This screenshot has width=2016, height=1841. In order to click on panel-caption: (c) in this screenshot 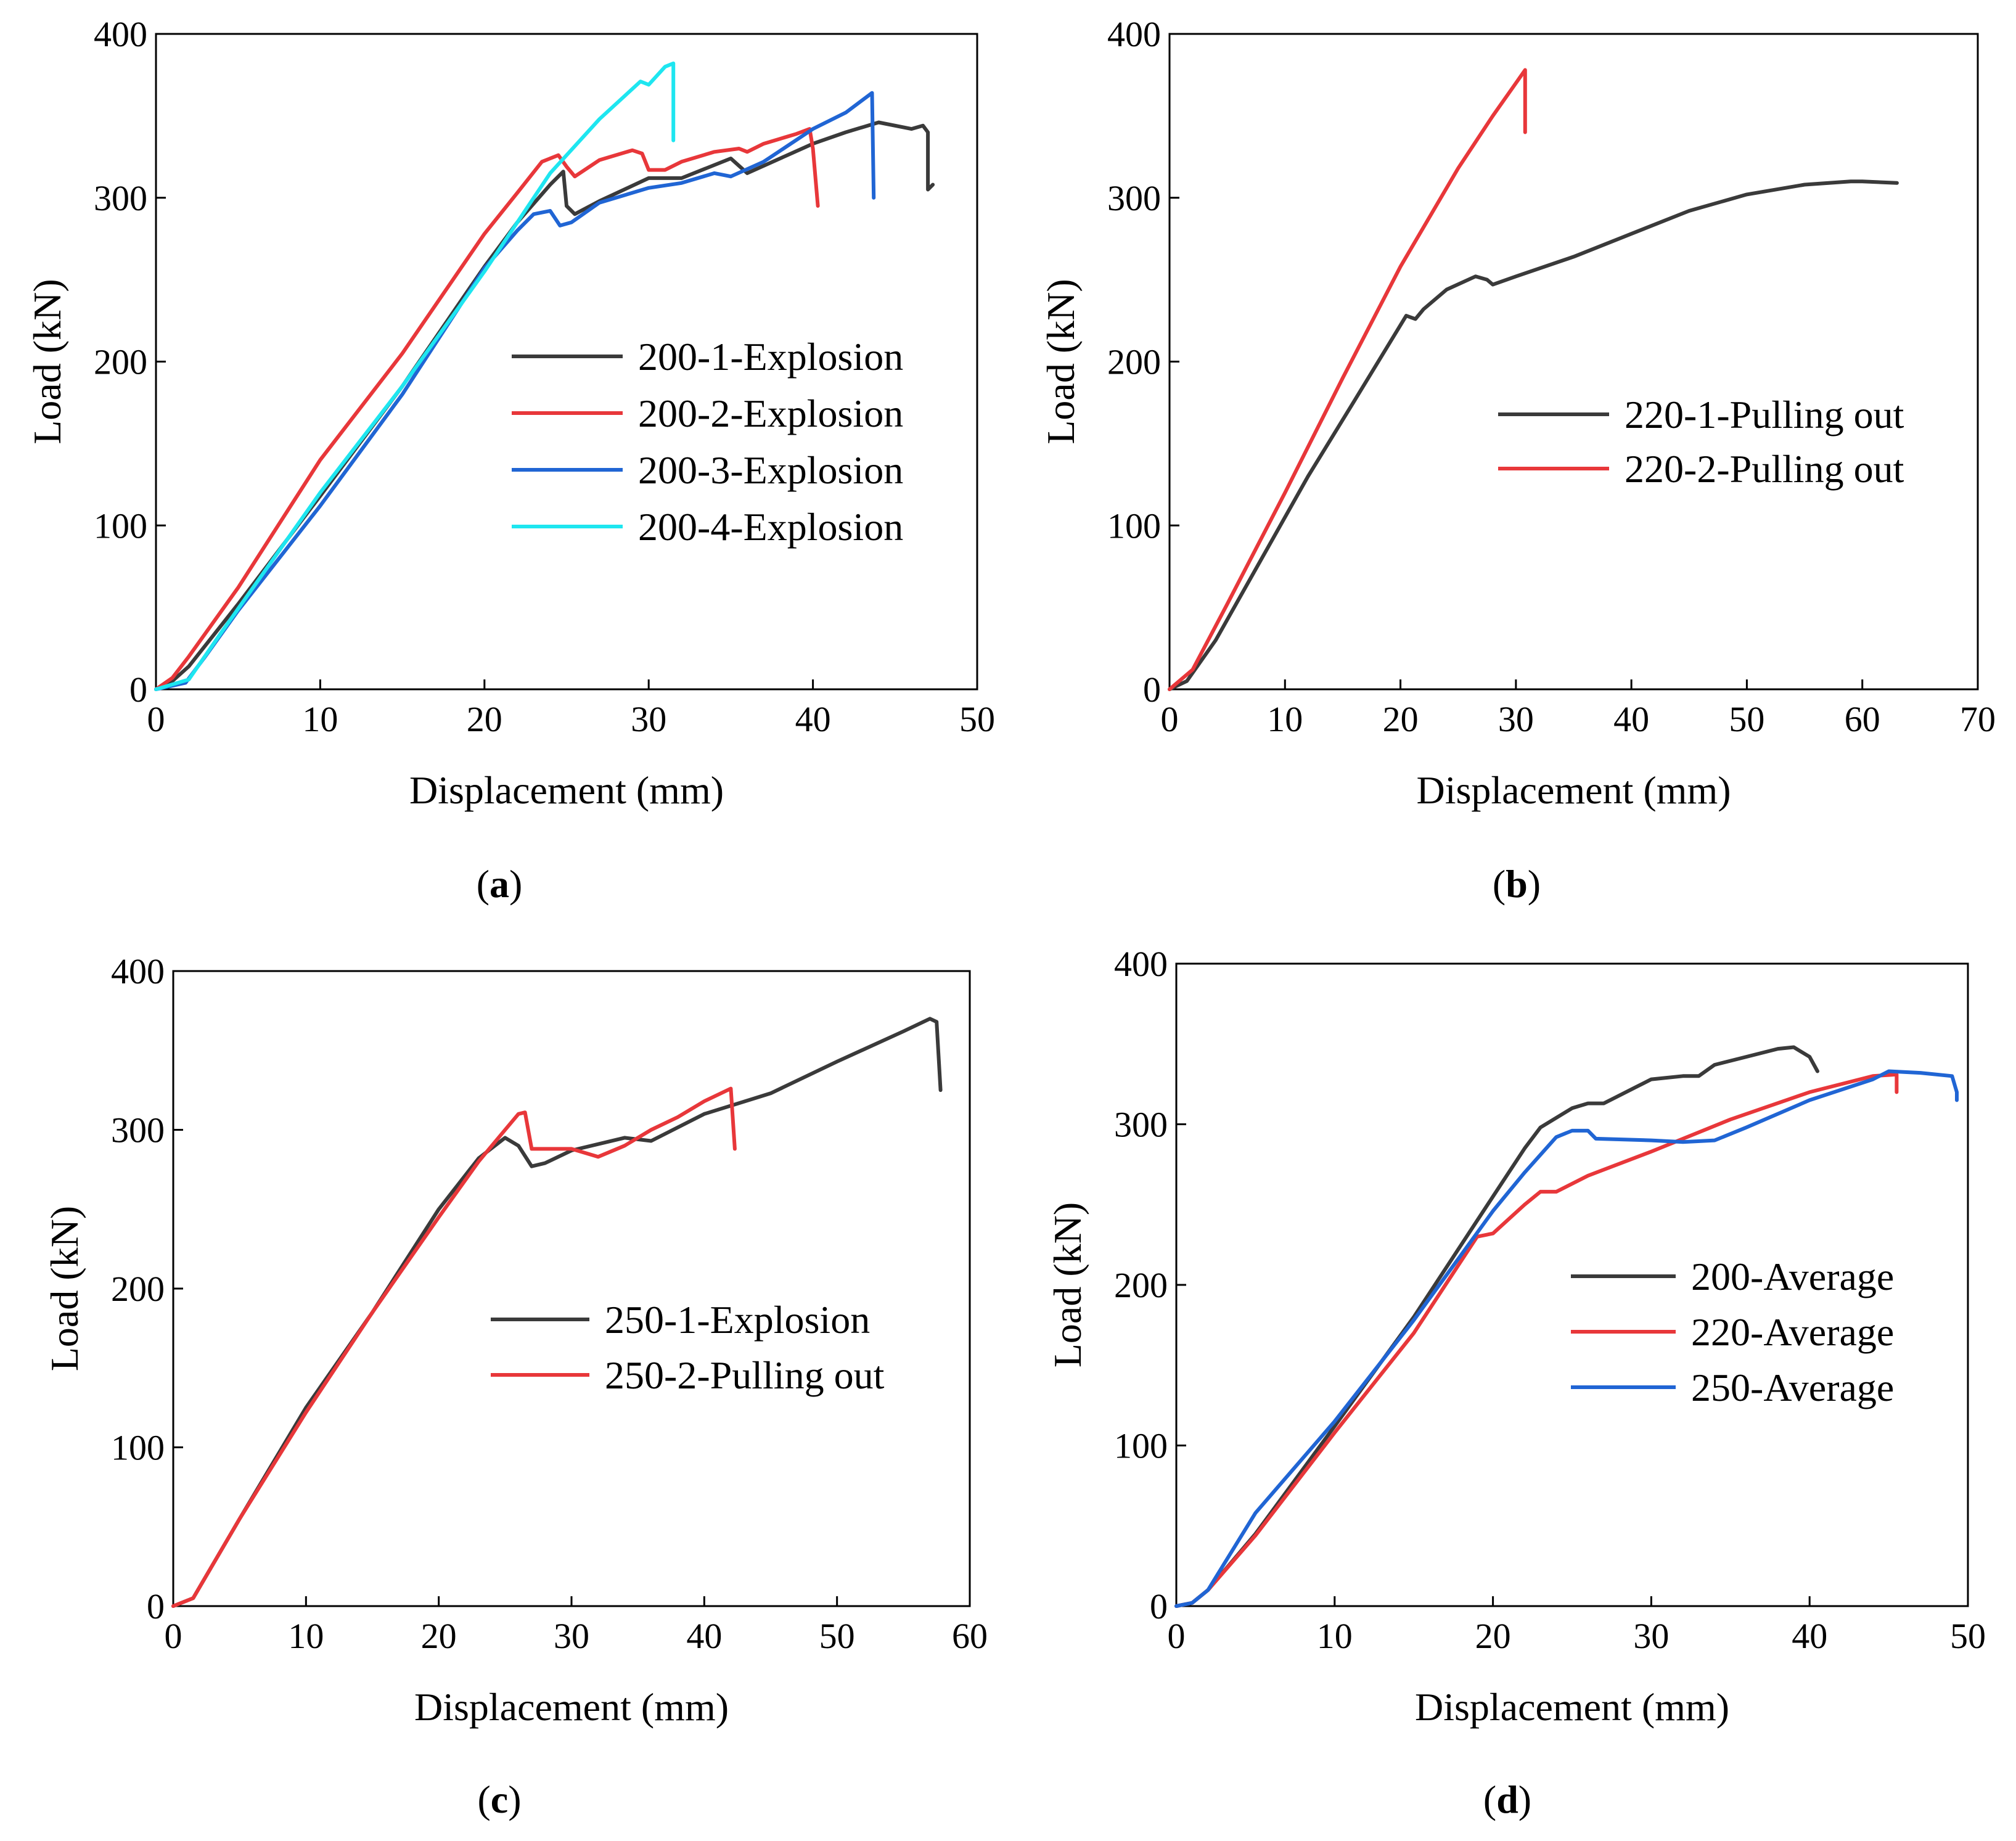, I will do `click(499, 1799)`.